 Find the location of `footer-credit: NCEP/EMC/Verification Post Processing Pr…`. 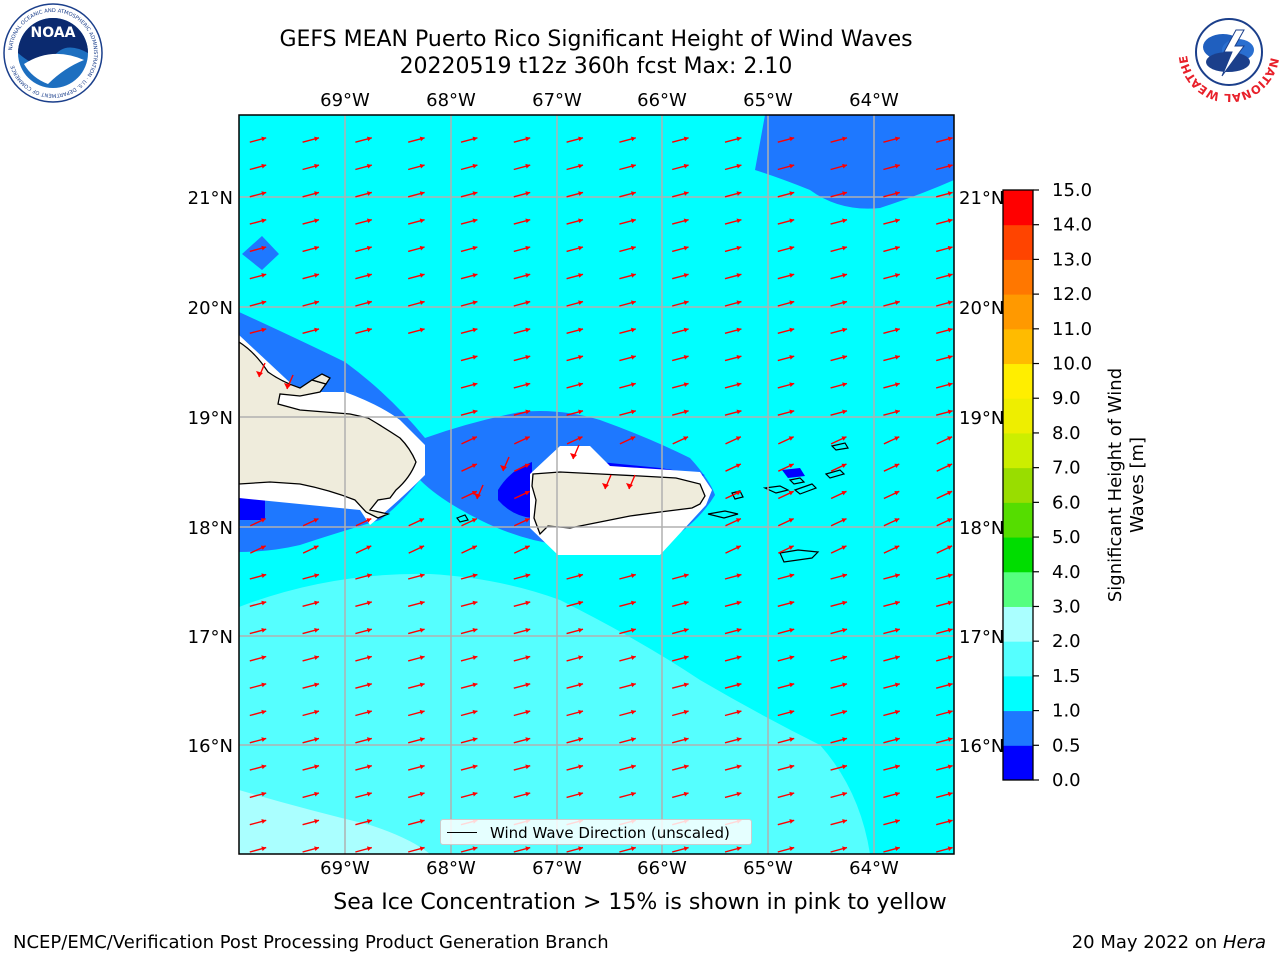

footer-credit: NCEP/EMC/Verification Post Processing Pr… is located at coordinates (311, 942).